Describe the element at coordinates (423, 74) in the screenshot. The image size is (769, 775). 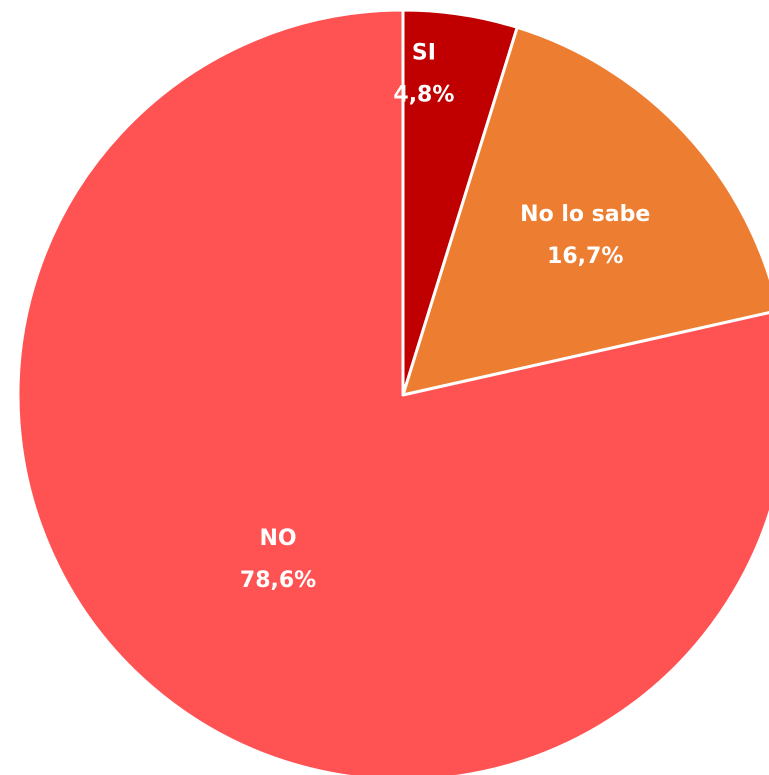
I see `pie-label-si: SI 4,8%` at that location.